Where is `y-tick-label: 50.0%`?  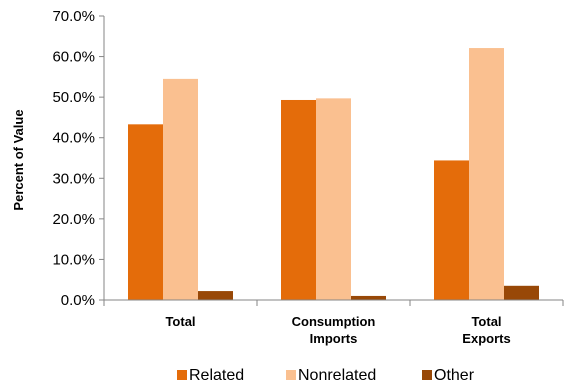 y-tick-label: 50.0% is located at coordinates (73, 97).